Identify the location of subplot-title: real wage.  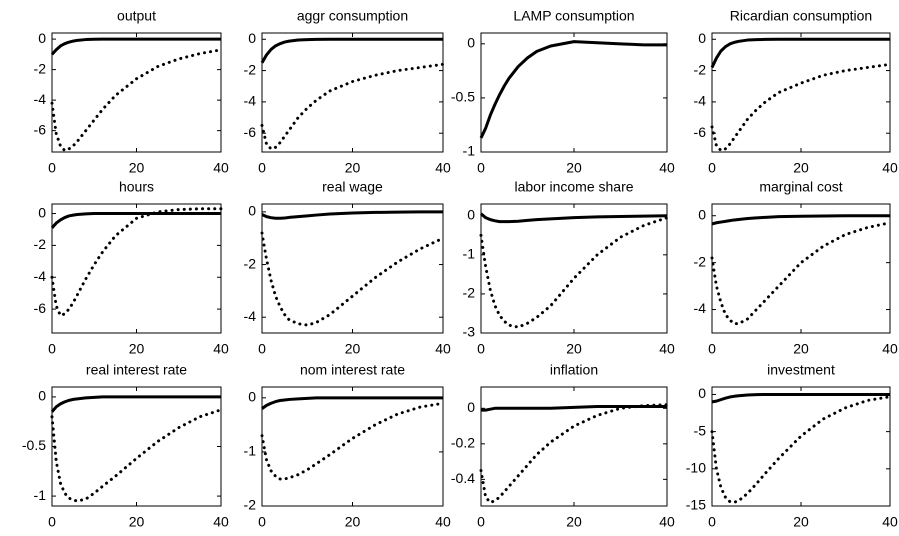
(352, 187).